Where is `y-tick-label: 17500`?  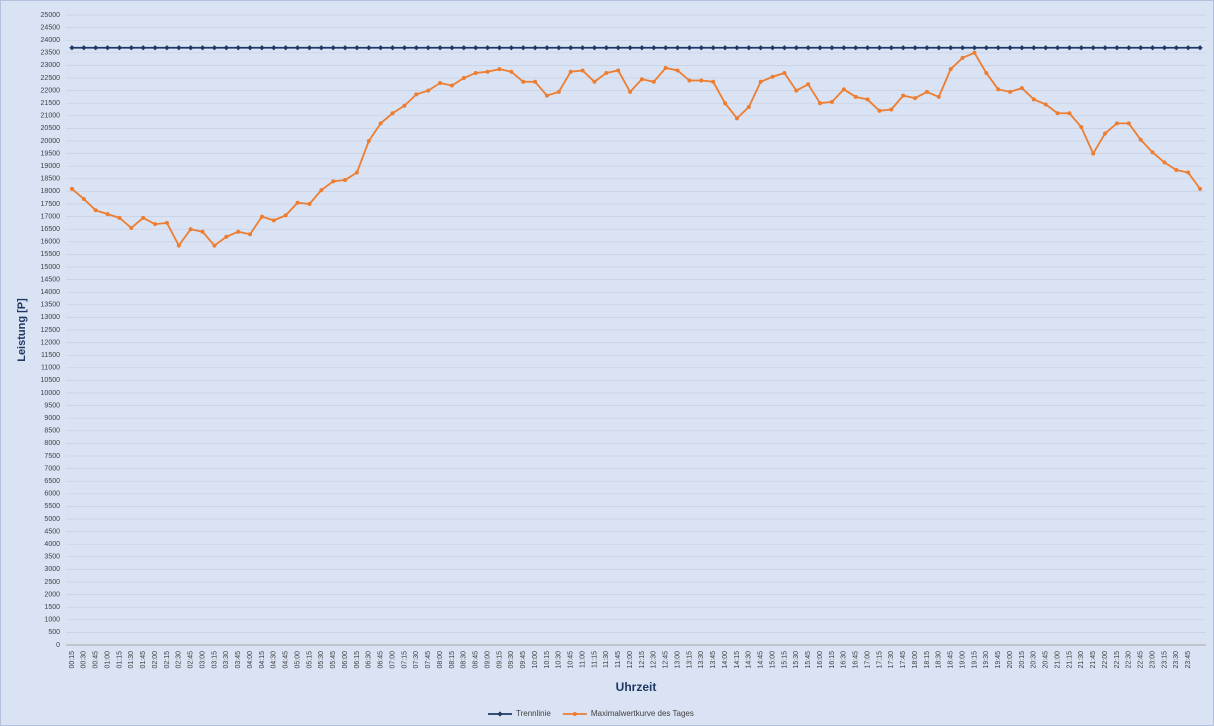
y-tick-label: 17500 is located at coordinates (51, 204).